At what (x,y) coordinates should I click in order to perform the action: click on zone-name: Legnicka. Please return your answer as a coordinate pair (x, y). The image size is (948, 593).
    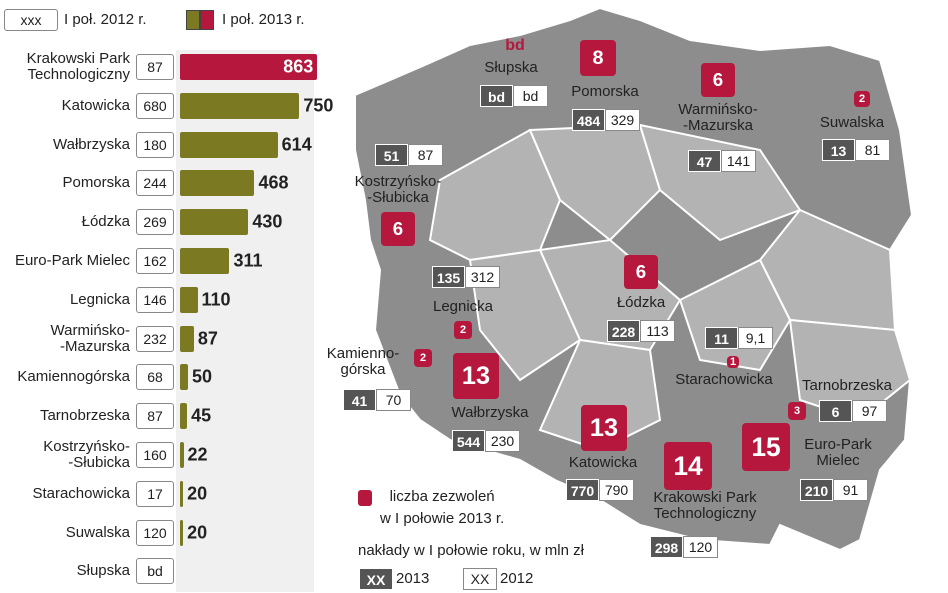
    Looking at the image, I should click on (463, 306).